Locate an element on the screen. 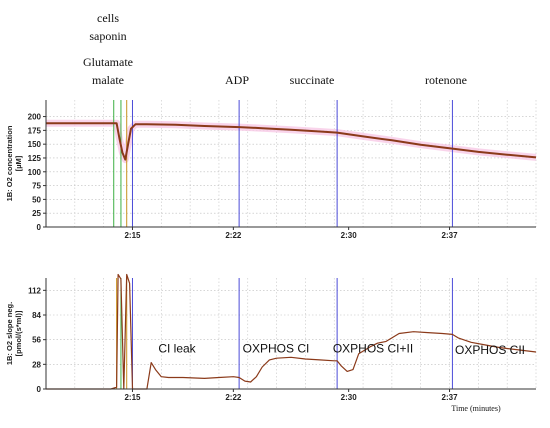 The height and width of the screenshot is (428, 550). y-tick-label: 56 is located at coordinates (36, 340).